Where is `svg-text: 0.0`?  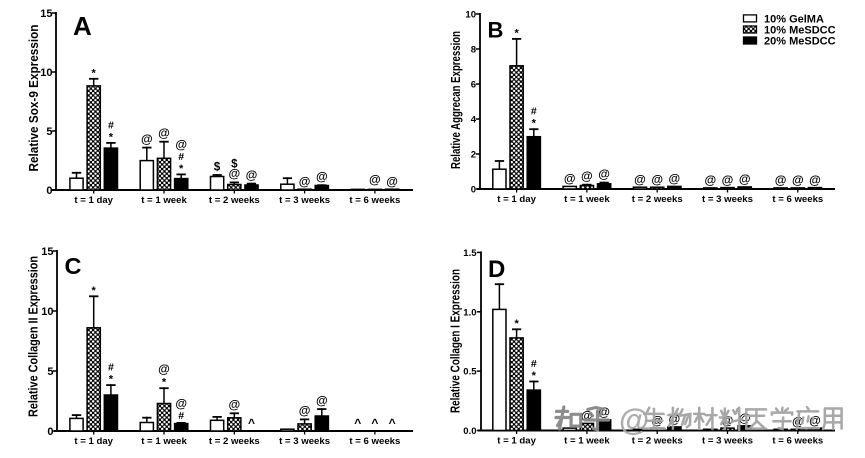
svg-text: 0.0 is located at coordinates (469, 431).